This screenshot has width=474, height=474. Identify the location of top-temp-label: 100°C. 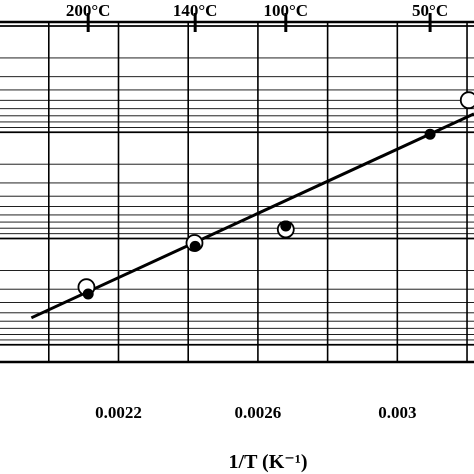
(286, 10).